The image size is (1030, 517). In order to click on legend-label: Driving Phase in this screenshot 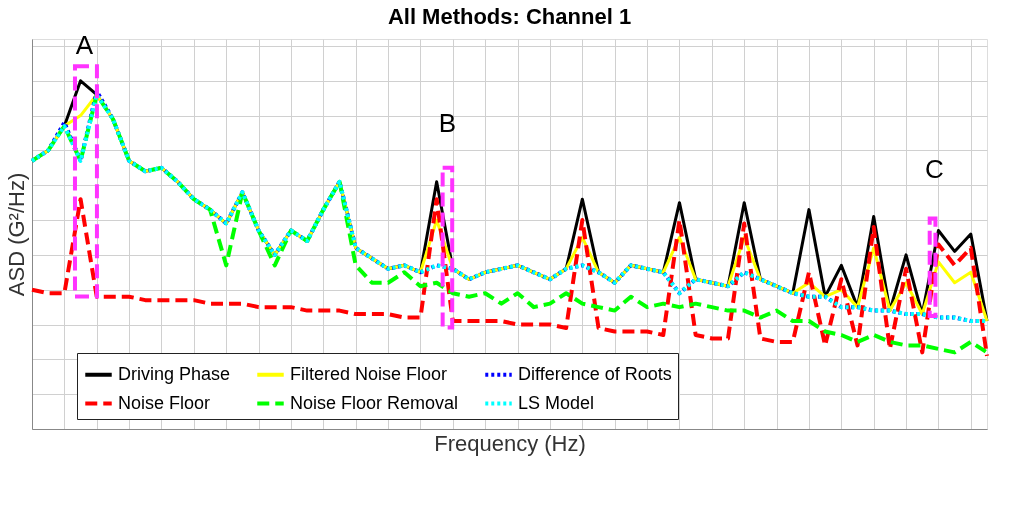, I will do `click(174, 373)`.